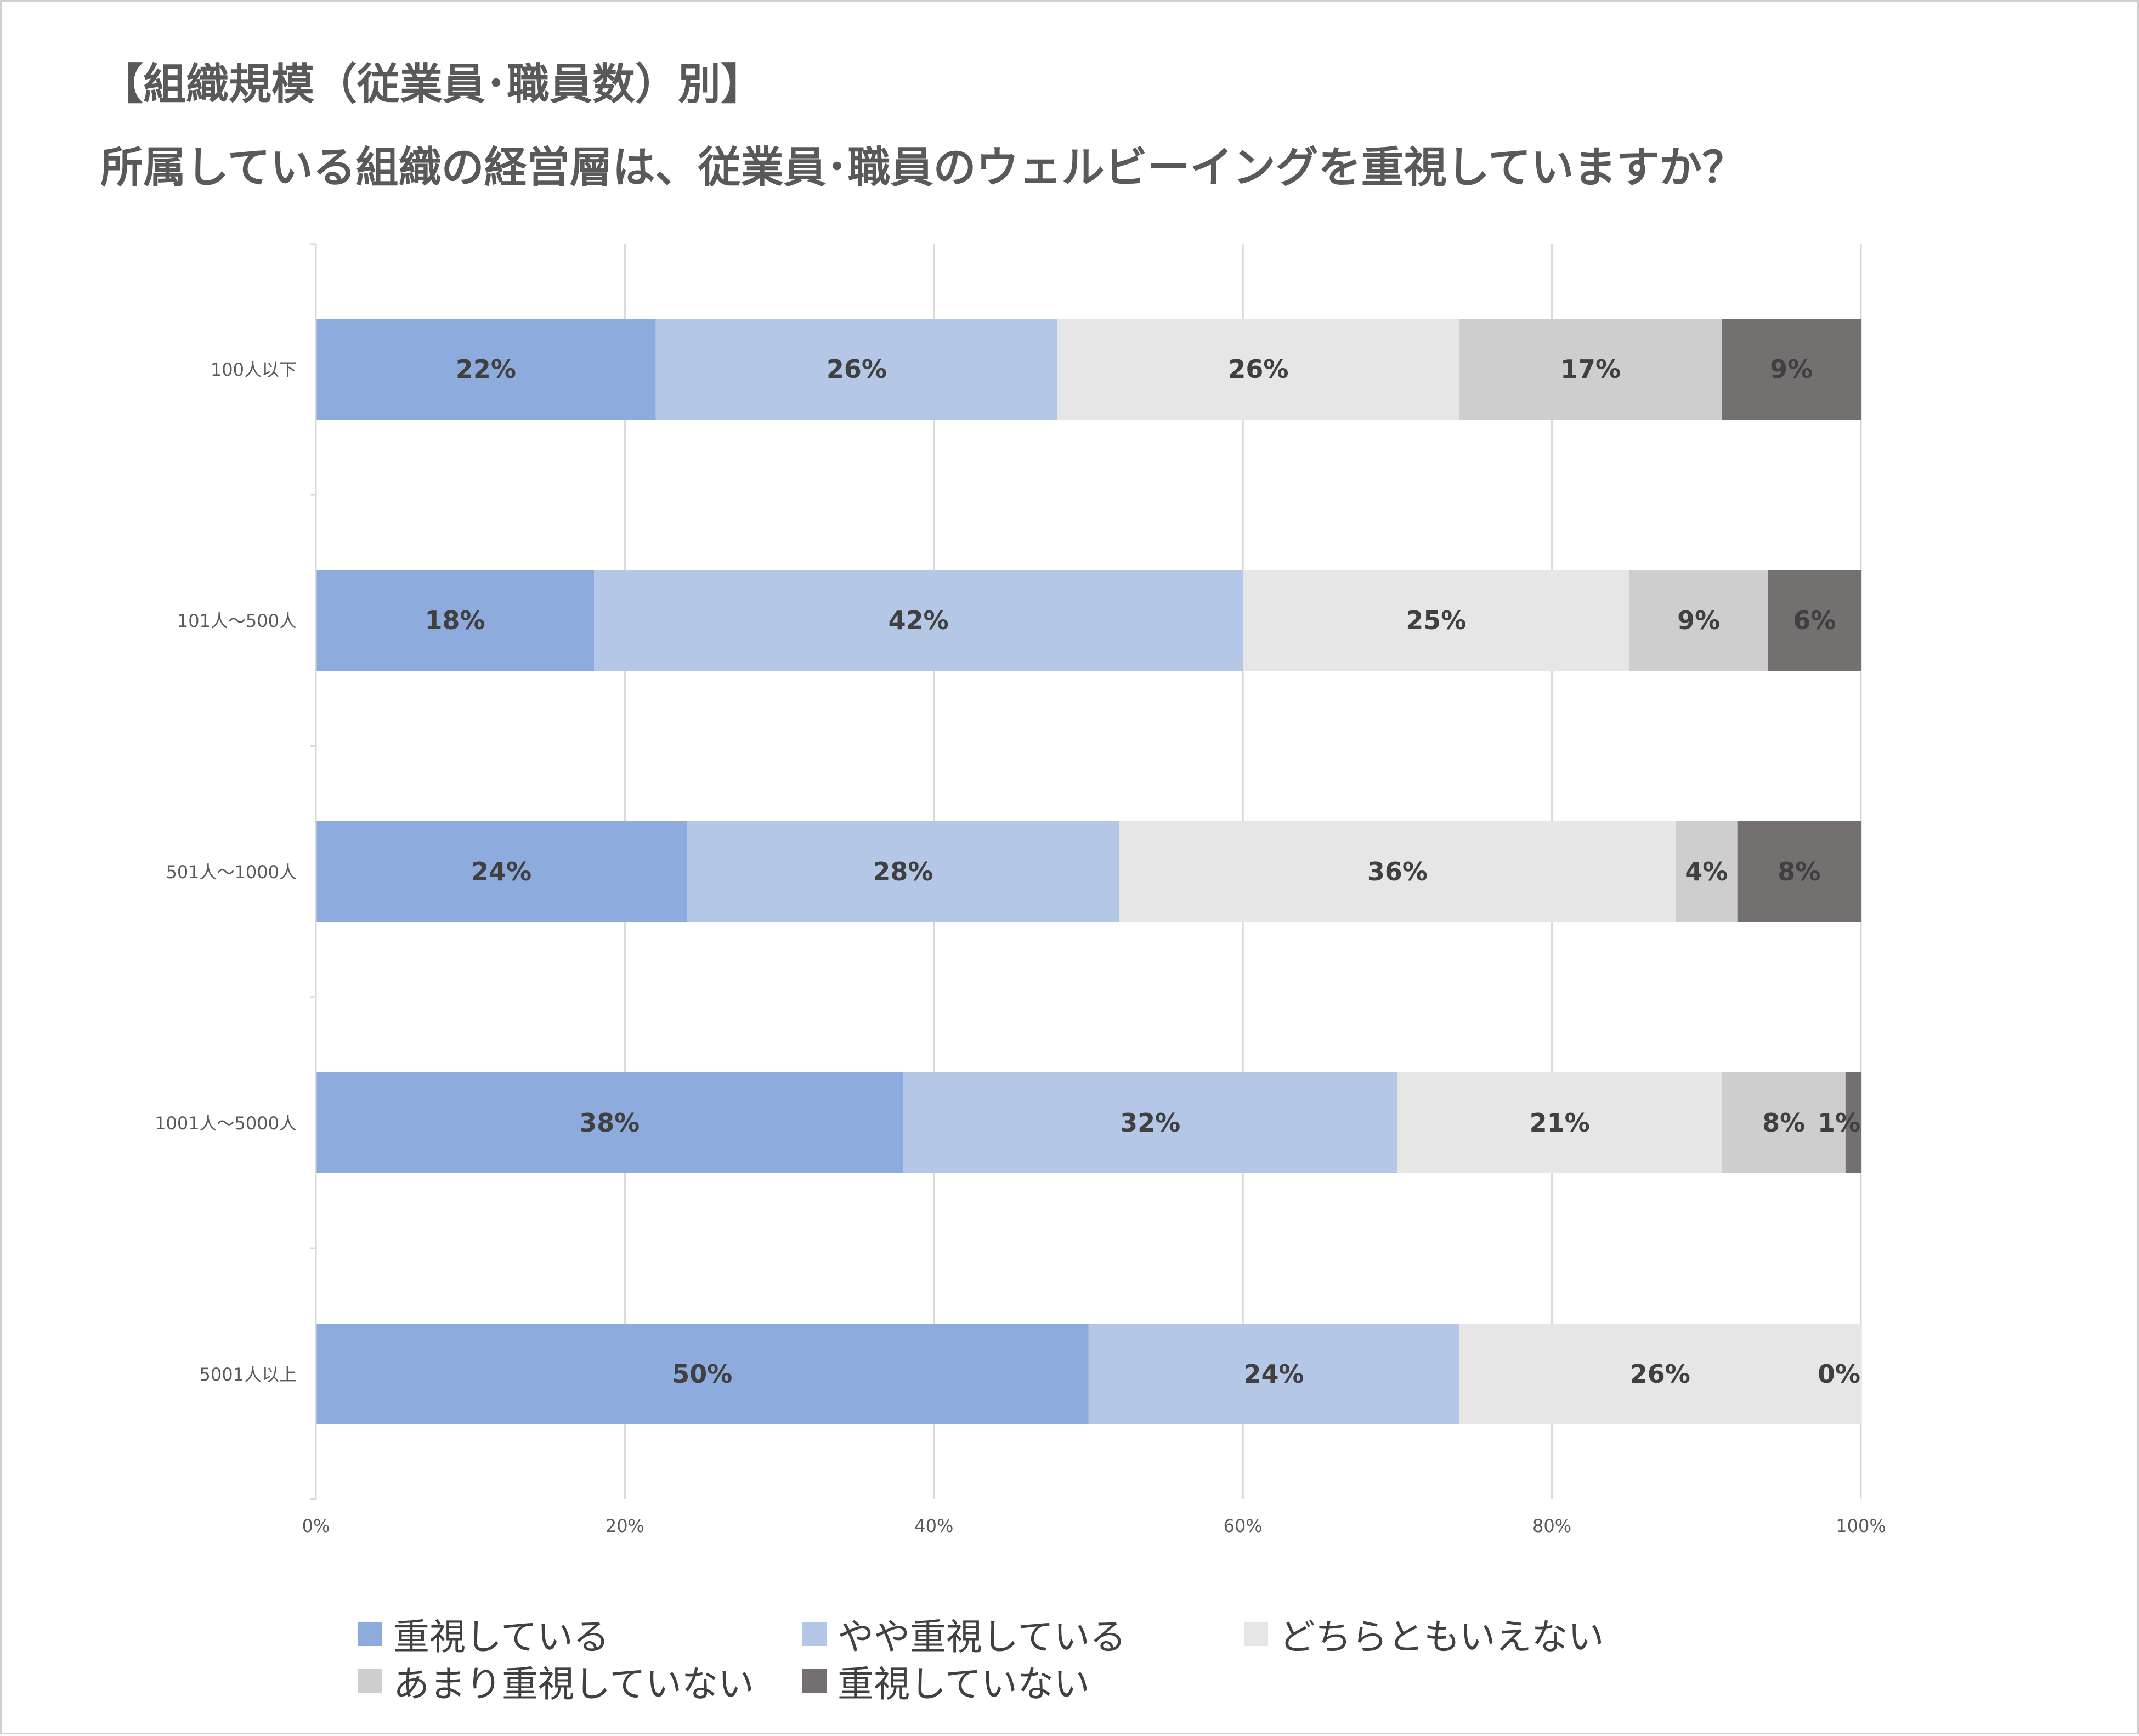  Describe the element at coordinates (254, 369) in the screenshot. I see `category-label: 100人以下` at that location.